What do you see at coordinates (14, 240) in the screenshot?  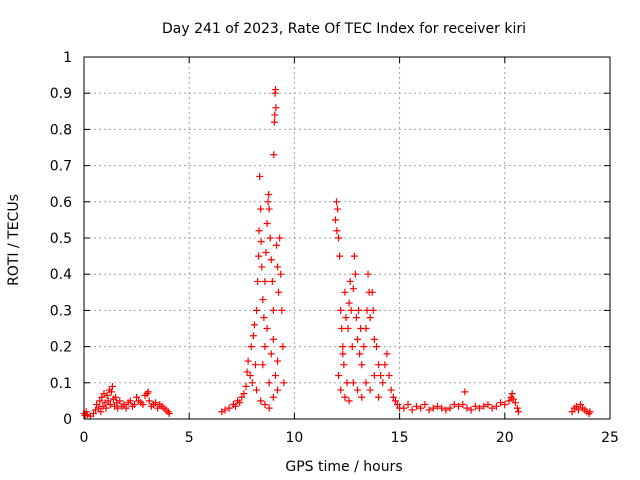 I see `y-axis-label: ROTI / TECUs` at bounding box center [14, 240].